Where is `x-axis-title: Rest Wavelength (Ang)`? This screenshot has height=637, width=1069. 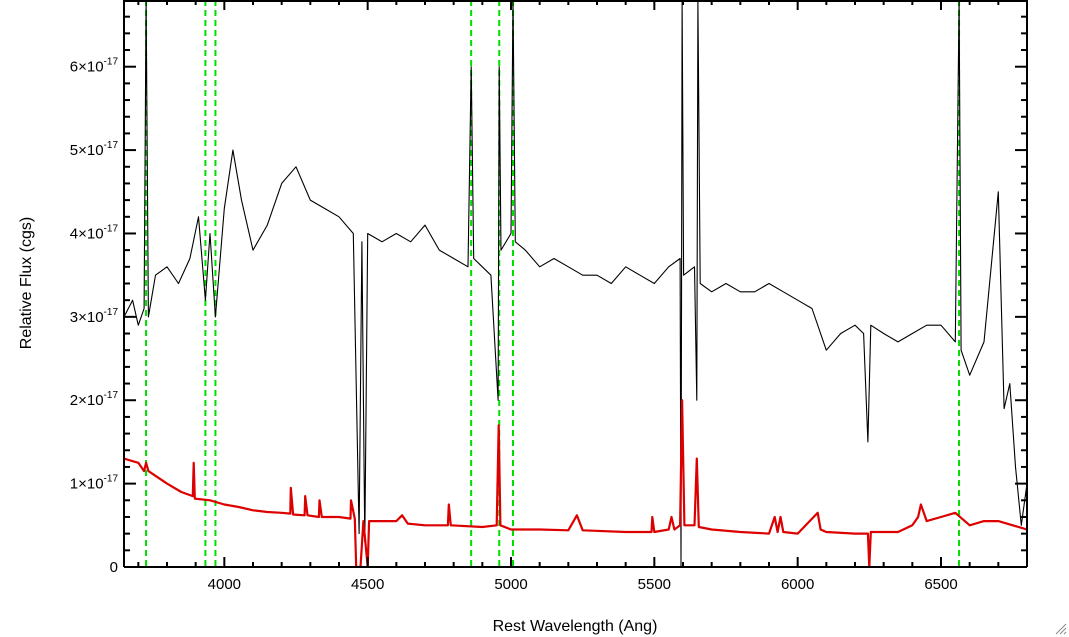
x-axis-title: Rest Wavelength (Ang) is located at coordinates (575, 626).